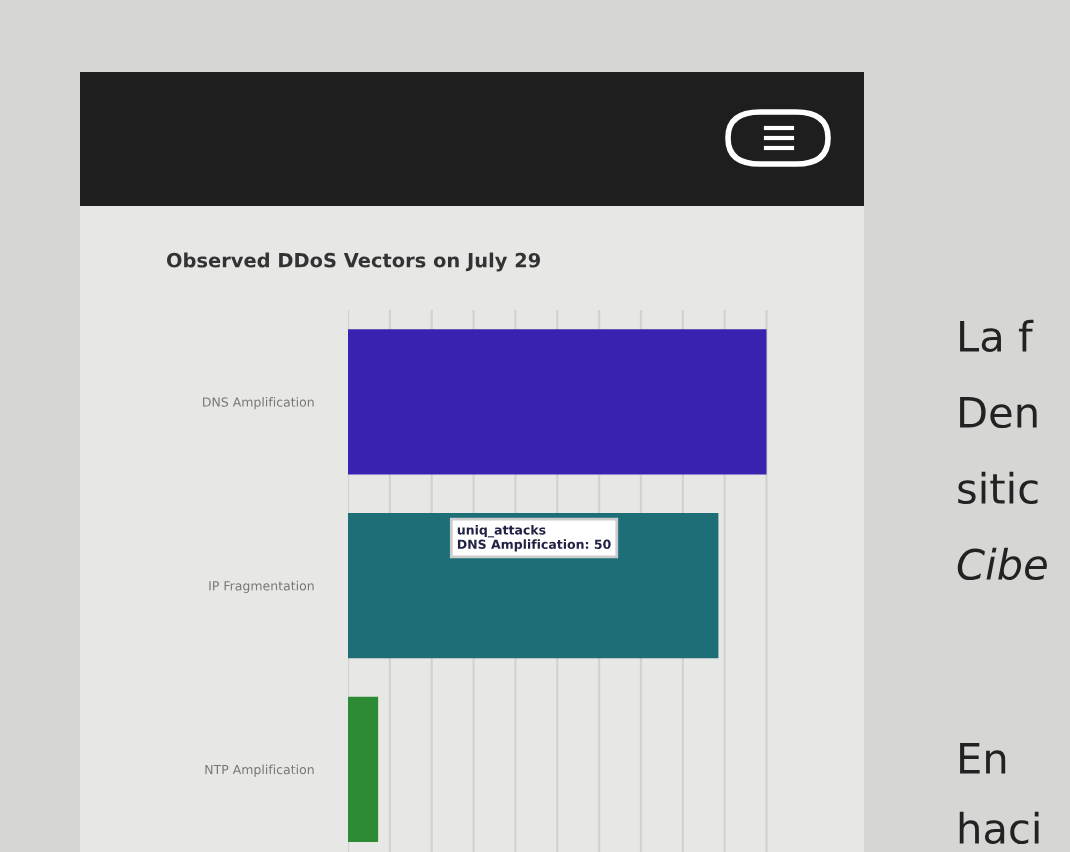 This screenshot has height=852, width=1070. Describe the element at coordinates (999, 828) in the screenshot. I see `text: haci` at that location.